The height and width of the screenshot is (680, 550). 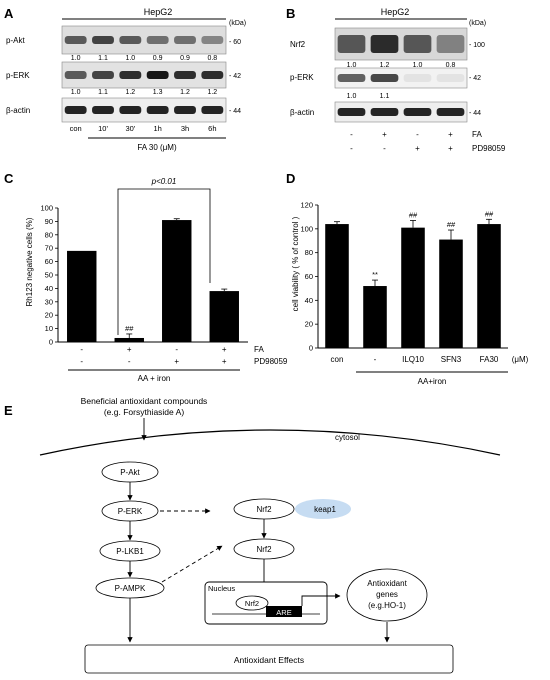 What do you see at coordinates (164, 181) in the screenshot?
I see `significance-label: p<0.01` at bounding box center [164, 181].